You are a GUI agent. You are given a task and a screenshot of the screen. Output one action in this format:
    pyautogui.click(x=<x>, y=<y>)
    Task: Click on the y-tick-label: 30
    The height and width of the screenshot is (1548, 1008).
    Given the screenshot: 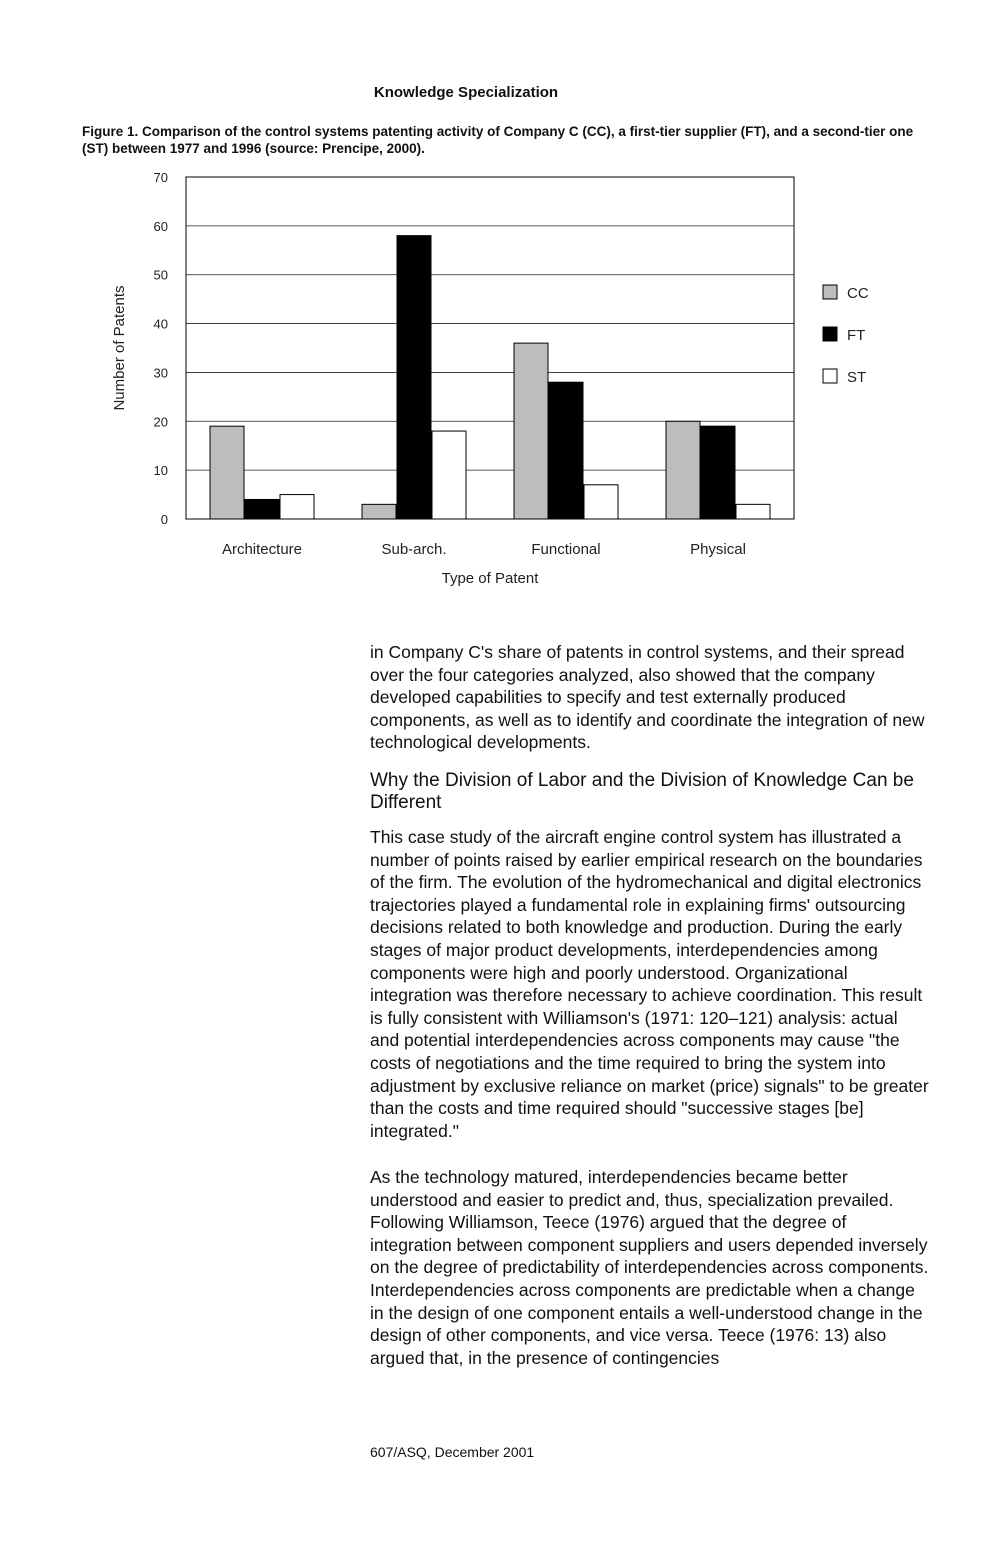 What is the action you would take?
    pyautogui.click(x=161, y=372)
    